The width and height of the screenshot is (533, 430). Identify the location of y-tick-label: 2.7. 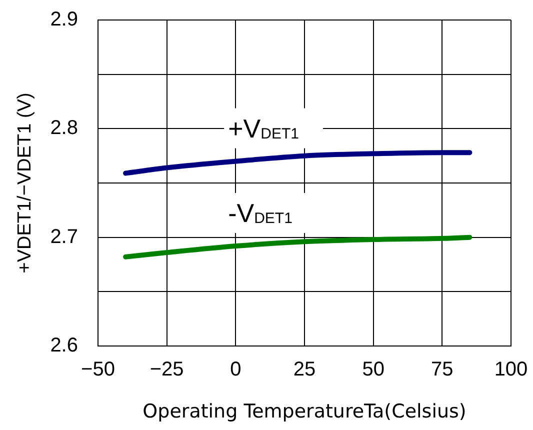
(64, 237).